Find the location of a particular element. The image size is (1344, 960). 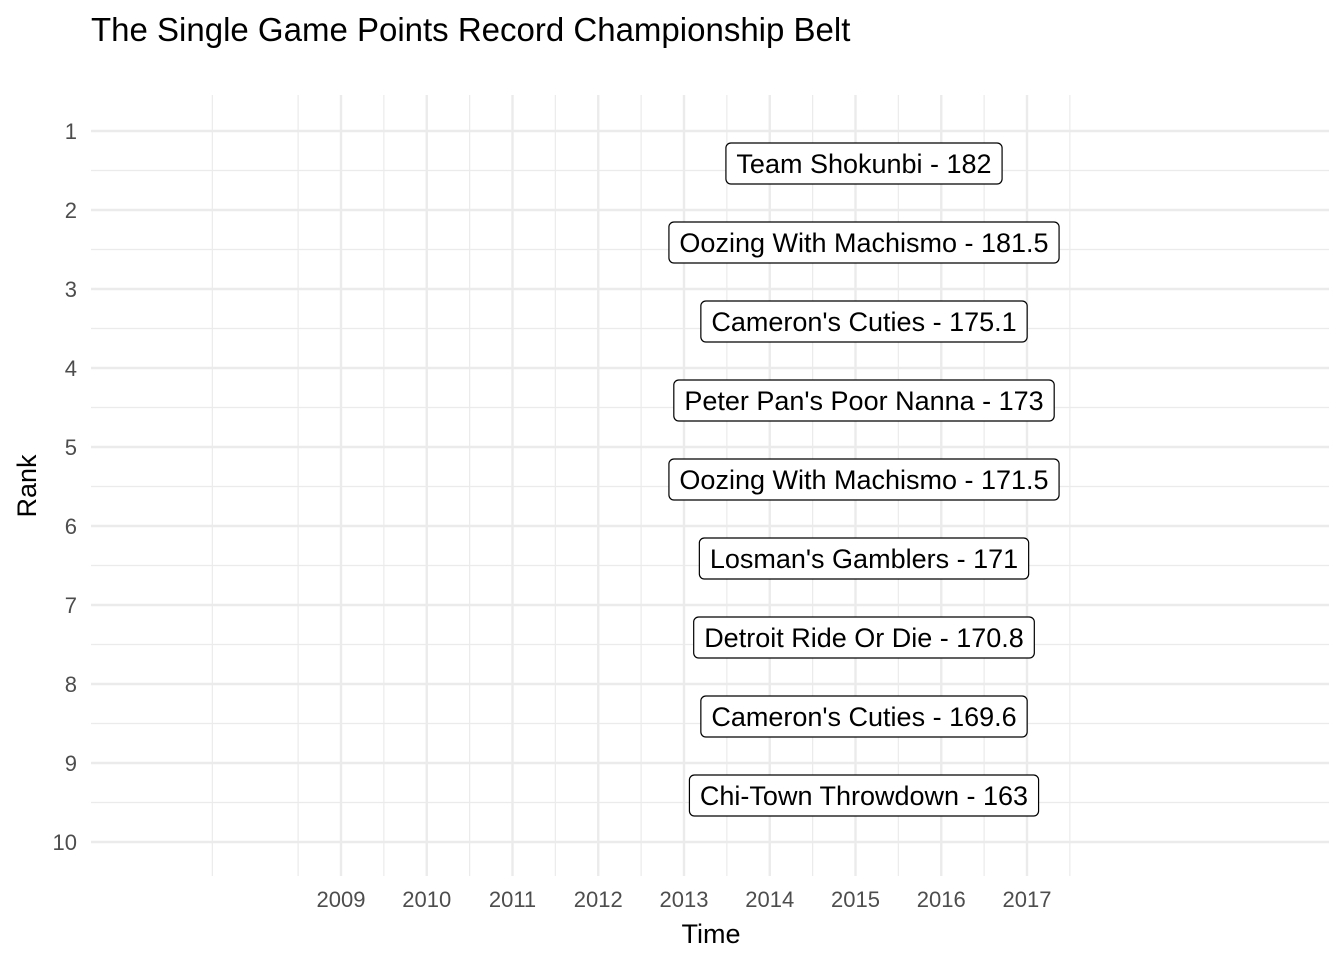

x-tick-label: 2017 is located at coordinates (1027, 899).